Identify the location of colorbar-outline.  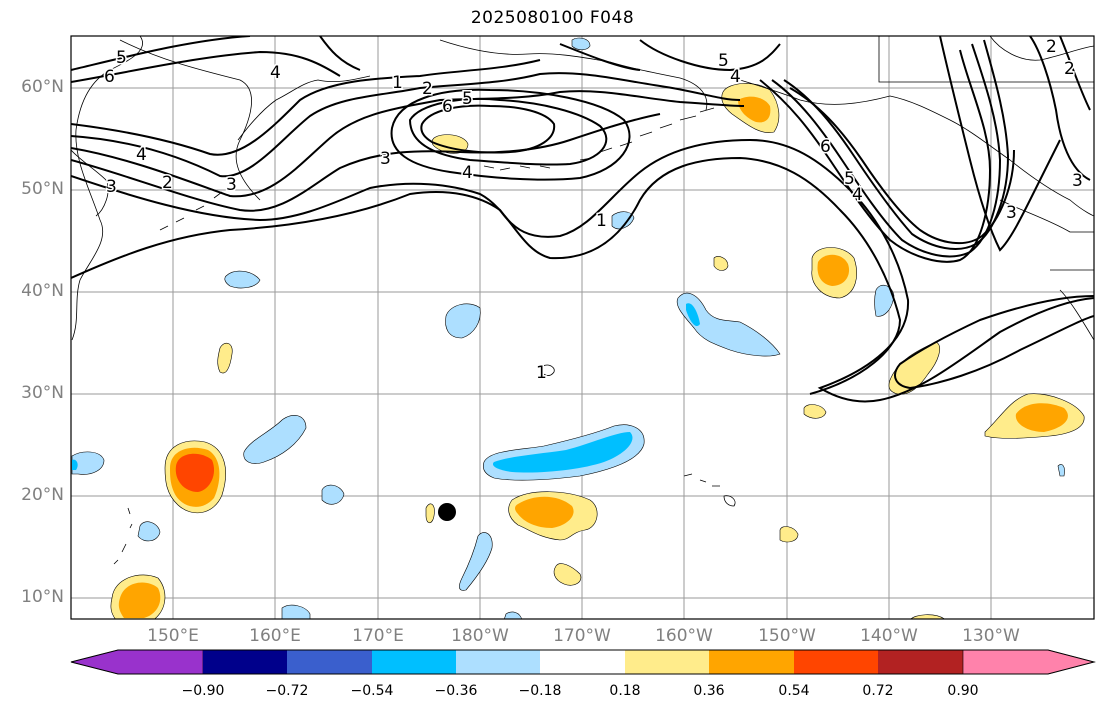
(583, 662).